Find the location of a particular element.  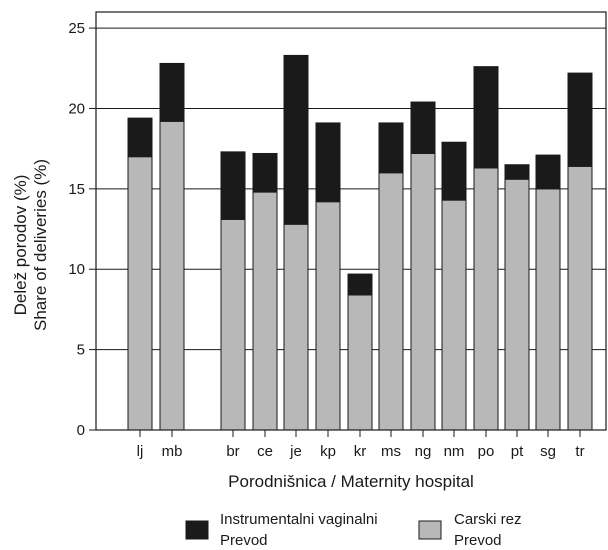

x-tick-label: pt is located at coordinates (517, 451).